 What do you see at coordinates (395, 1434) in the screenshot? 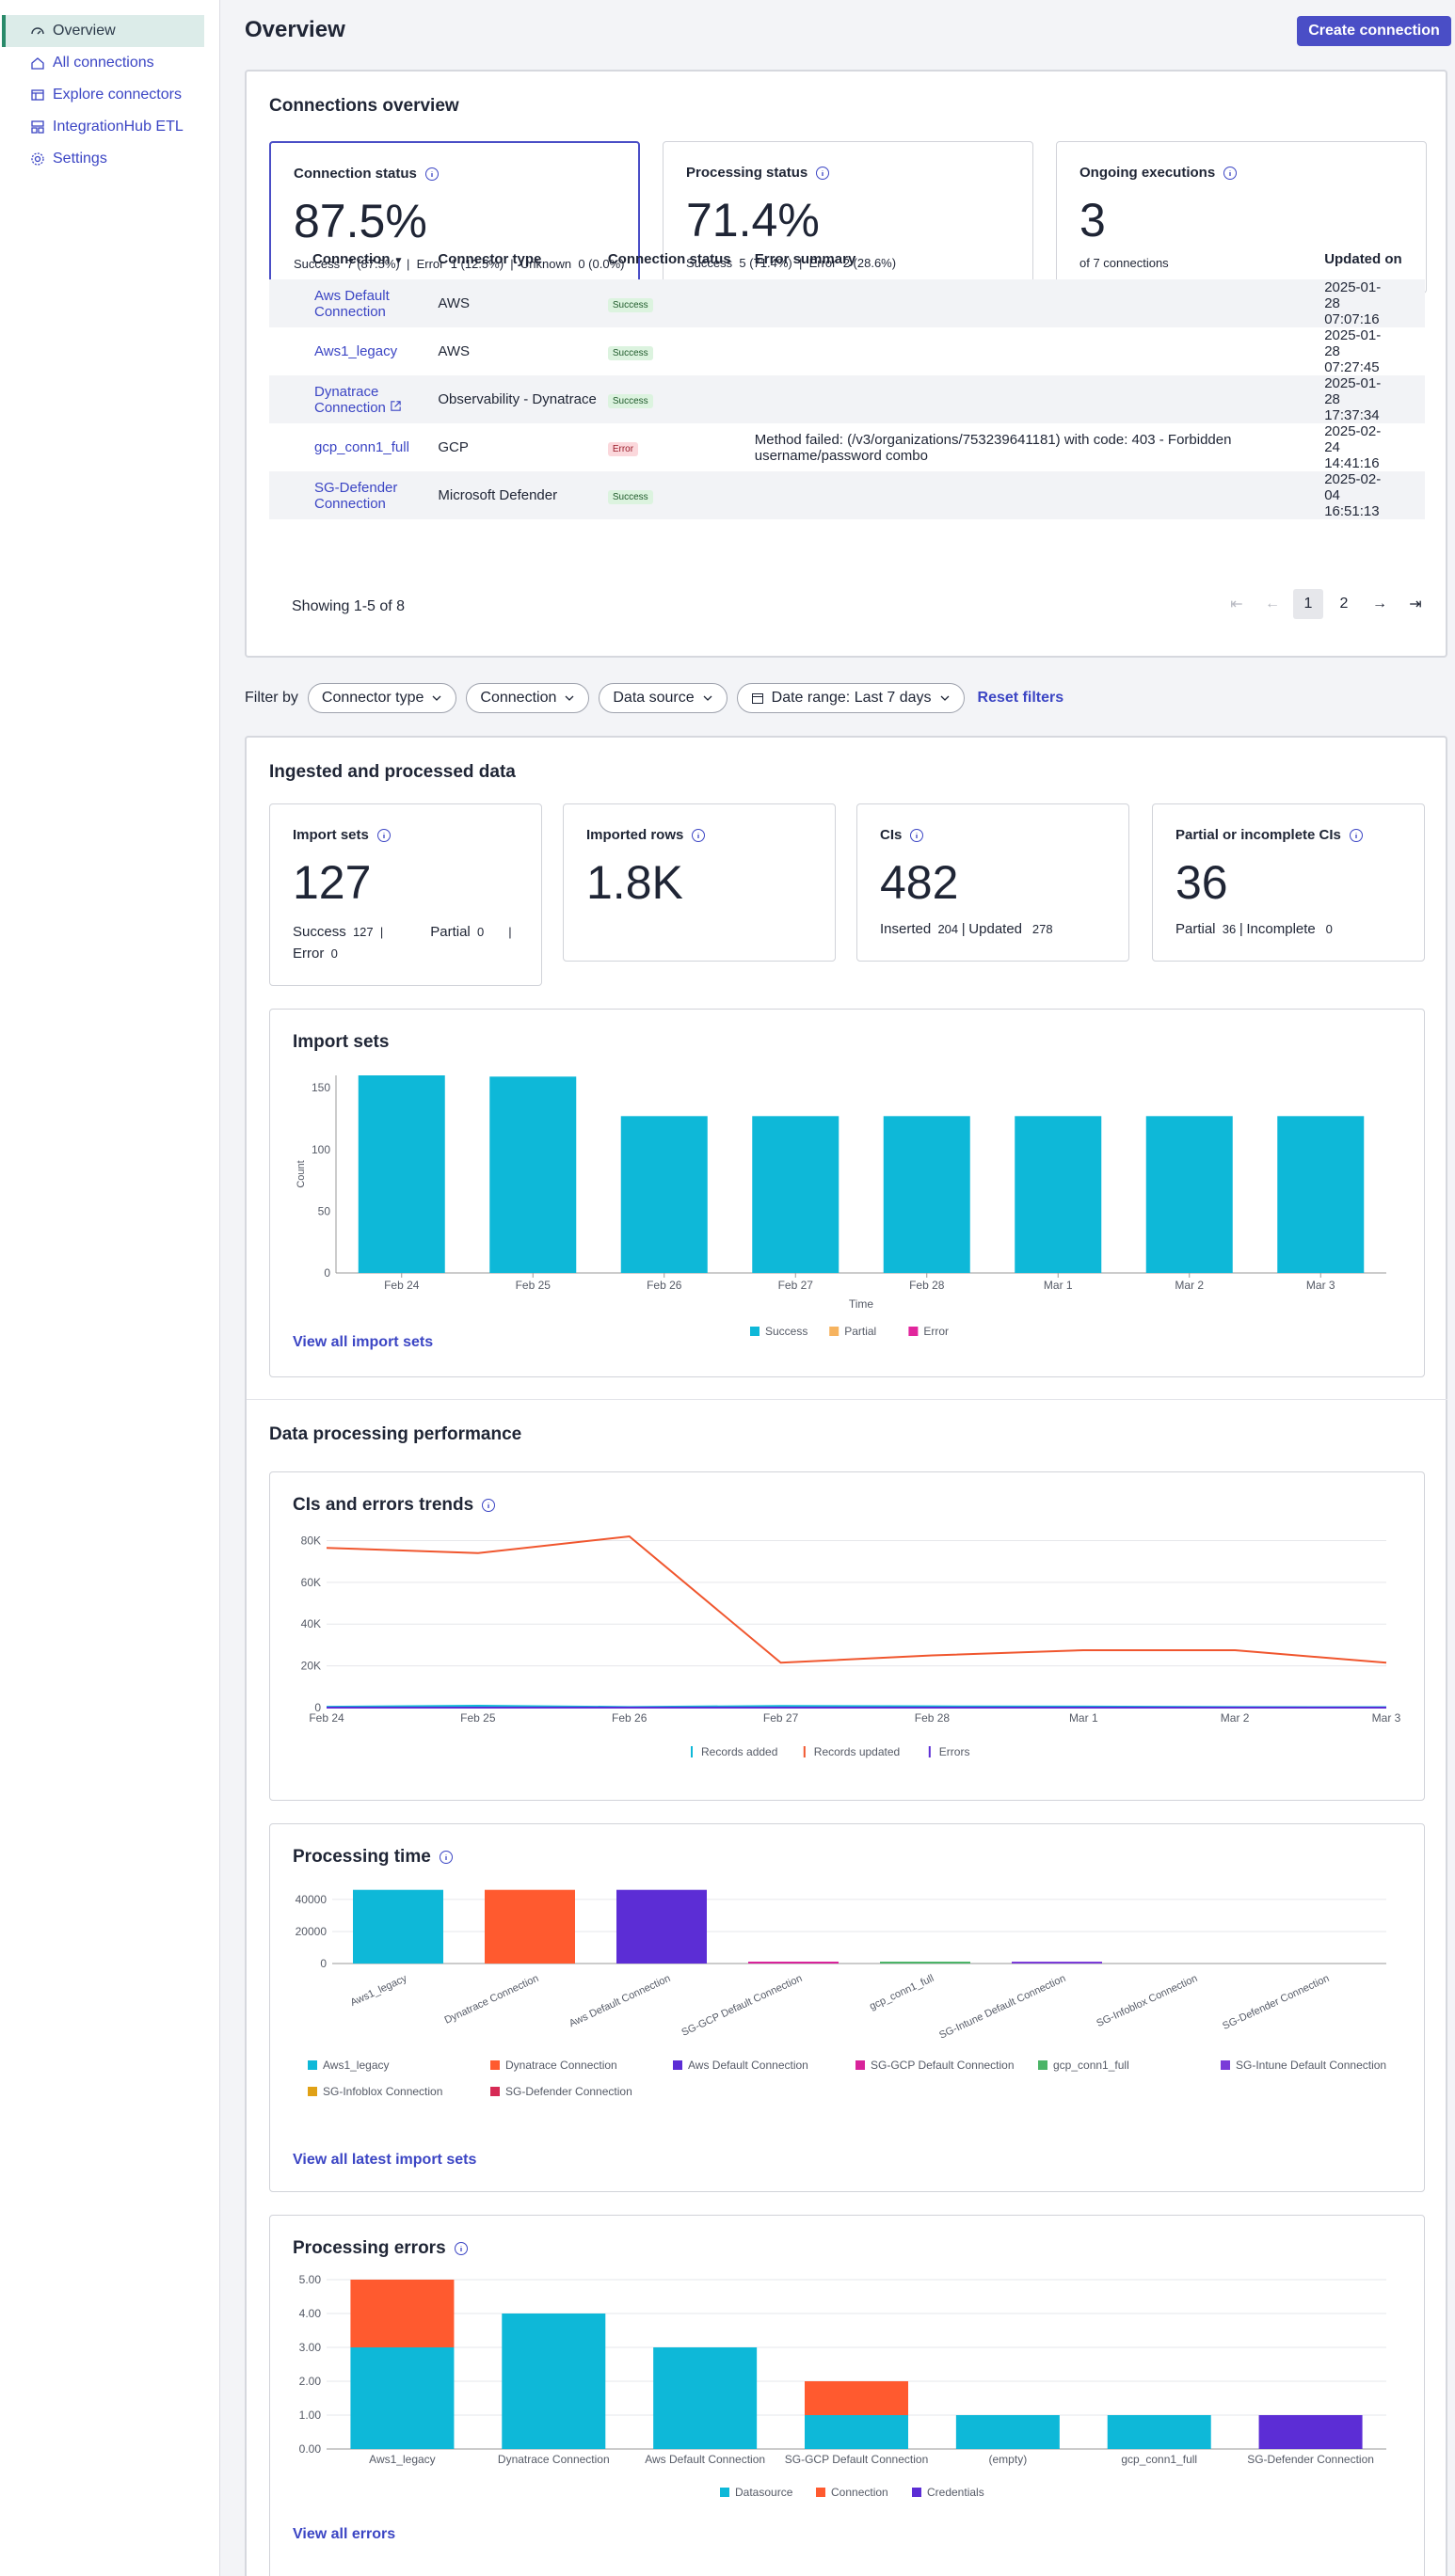
I see `section-title: Data processing performance` at bounding box center [395, 1434].